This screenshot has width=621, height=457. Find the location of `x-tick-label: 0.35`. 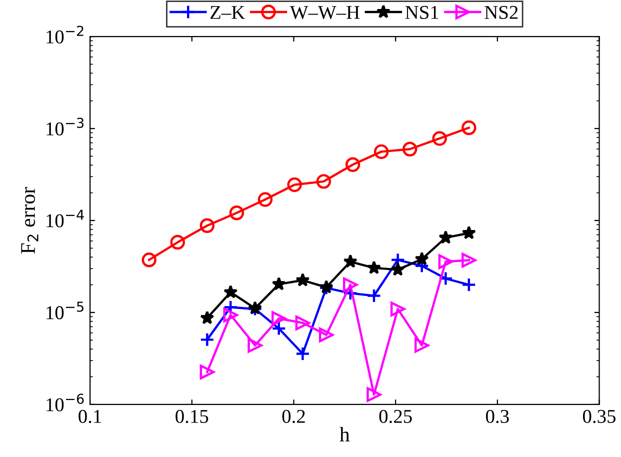

x-tick-label: 0.35 is located at coordinates (599, 417).